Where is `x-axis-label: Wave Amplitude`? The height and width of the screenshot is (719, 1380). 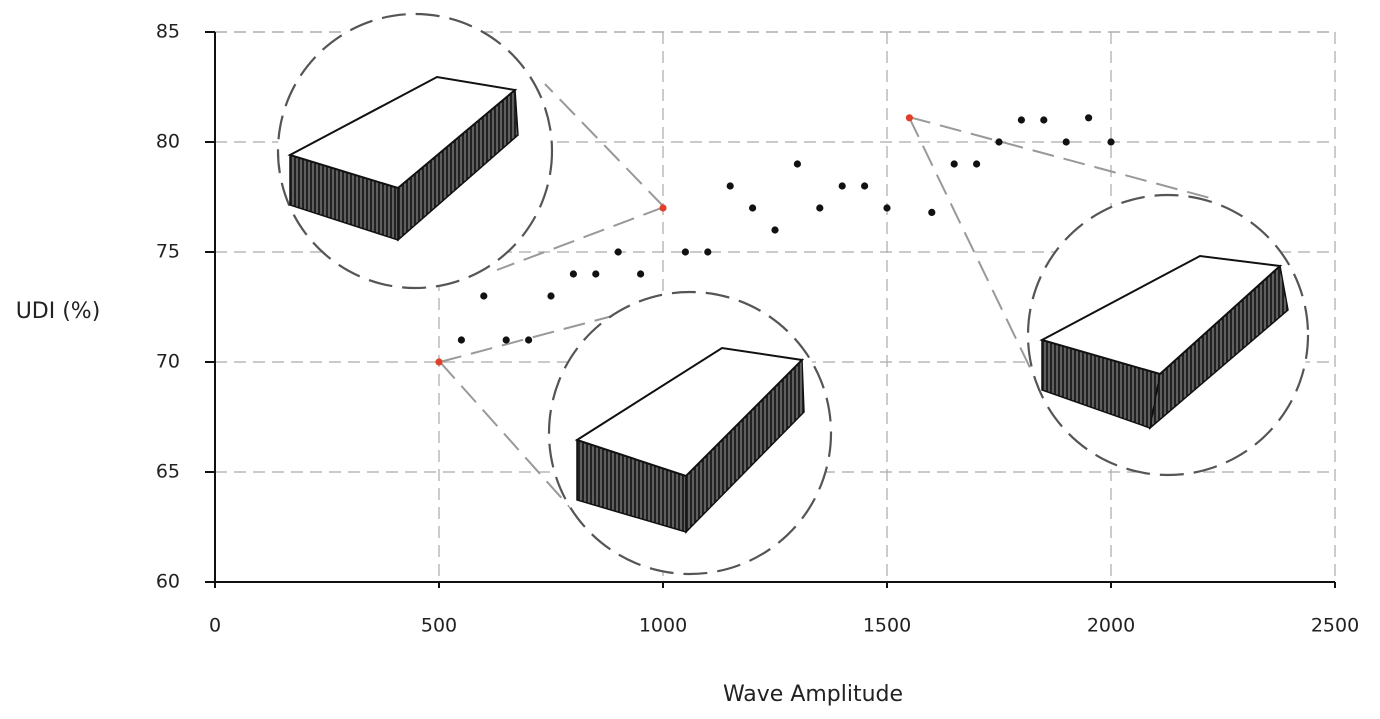 x-axis-label: Wave Amplitude is located at coordinates (813, 694).